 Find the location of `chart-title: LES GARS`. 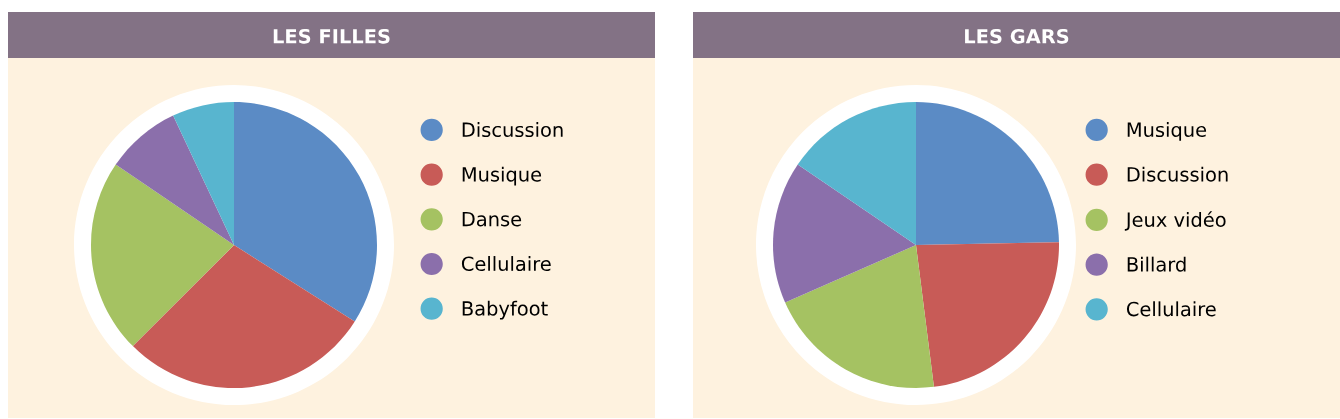

chart-title: LES GARS is located at coordinates (1017, 36).